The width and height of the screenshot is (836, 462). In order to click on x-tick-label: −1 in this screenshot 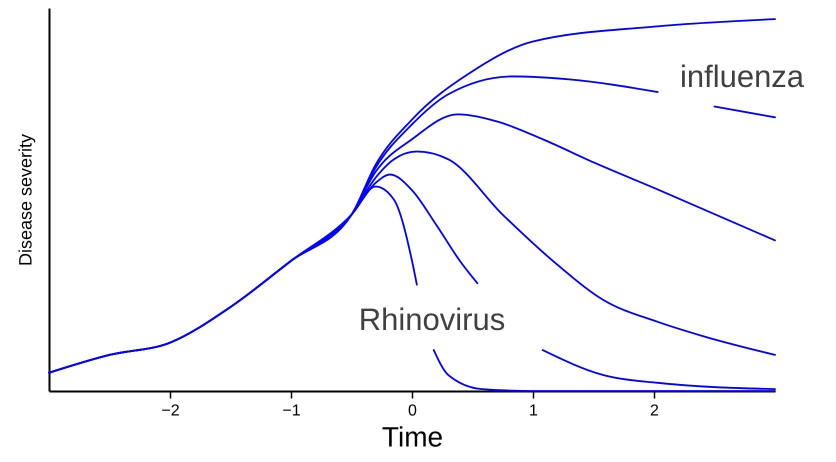, I will do `click(291, 411)`.